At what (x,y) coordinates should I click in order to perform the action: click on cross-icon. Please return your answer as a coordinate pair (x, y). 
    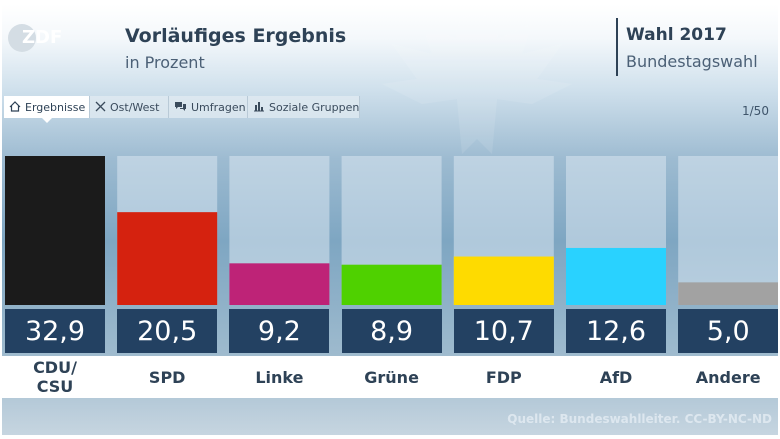
    Looking at the image, I should click on (100, 107).